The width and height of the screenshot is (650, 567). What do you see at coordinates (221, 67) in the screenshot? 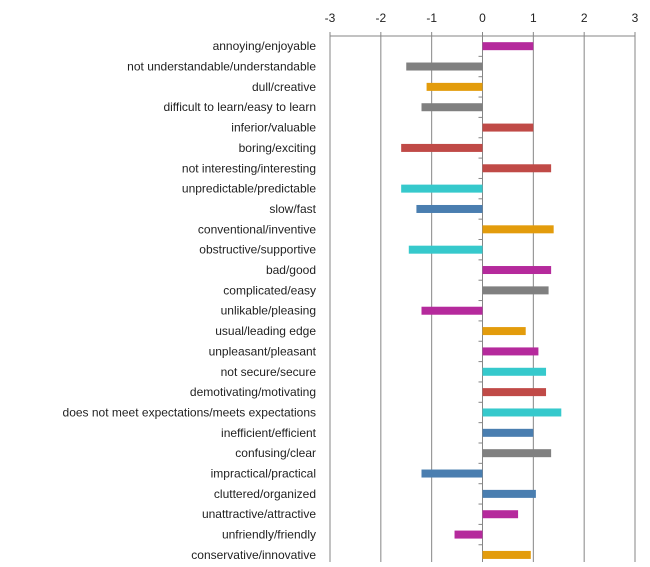
I see `category-label-1: not understandable/understandable` at bounding box center [221, 67].